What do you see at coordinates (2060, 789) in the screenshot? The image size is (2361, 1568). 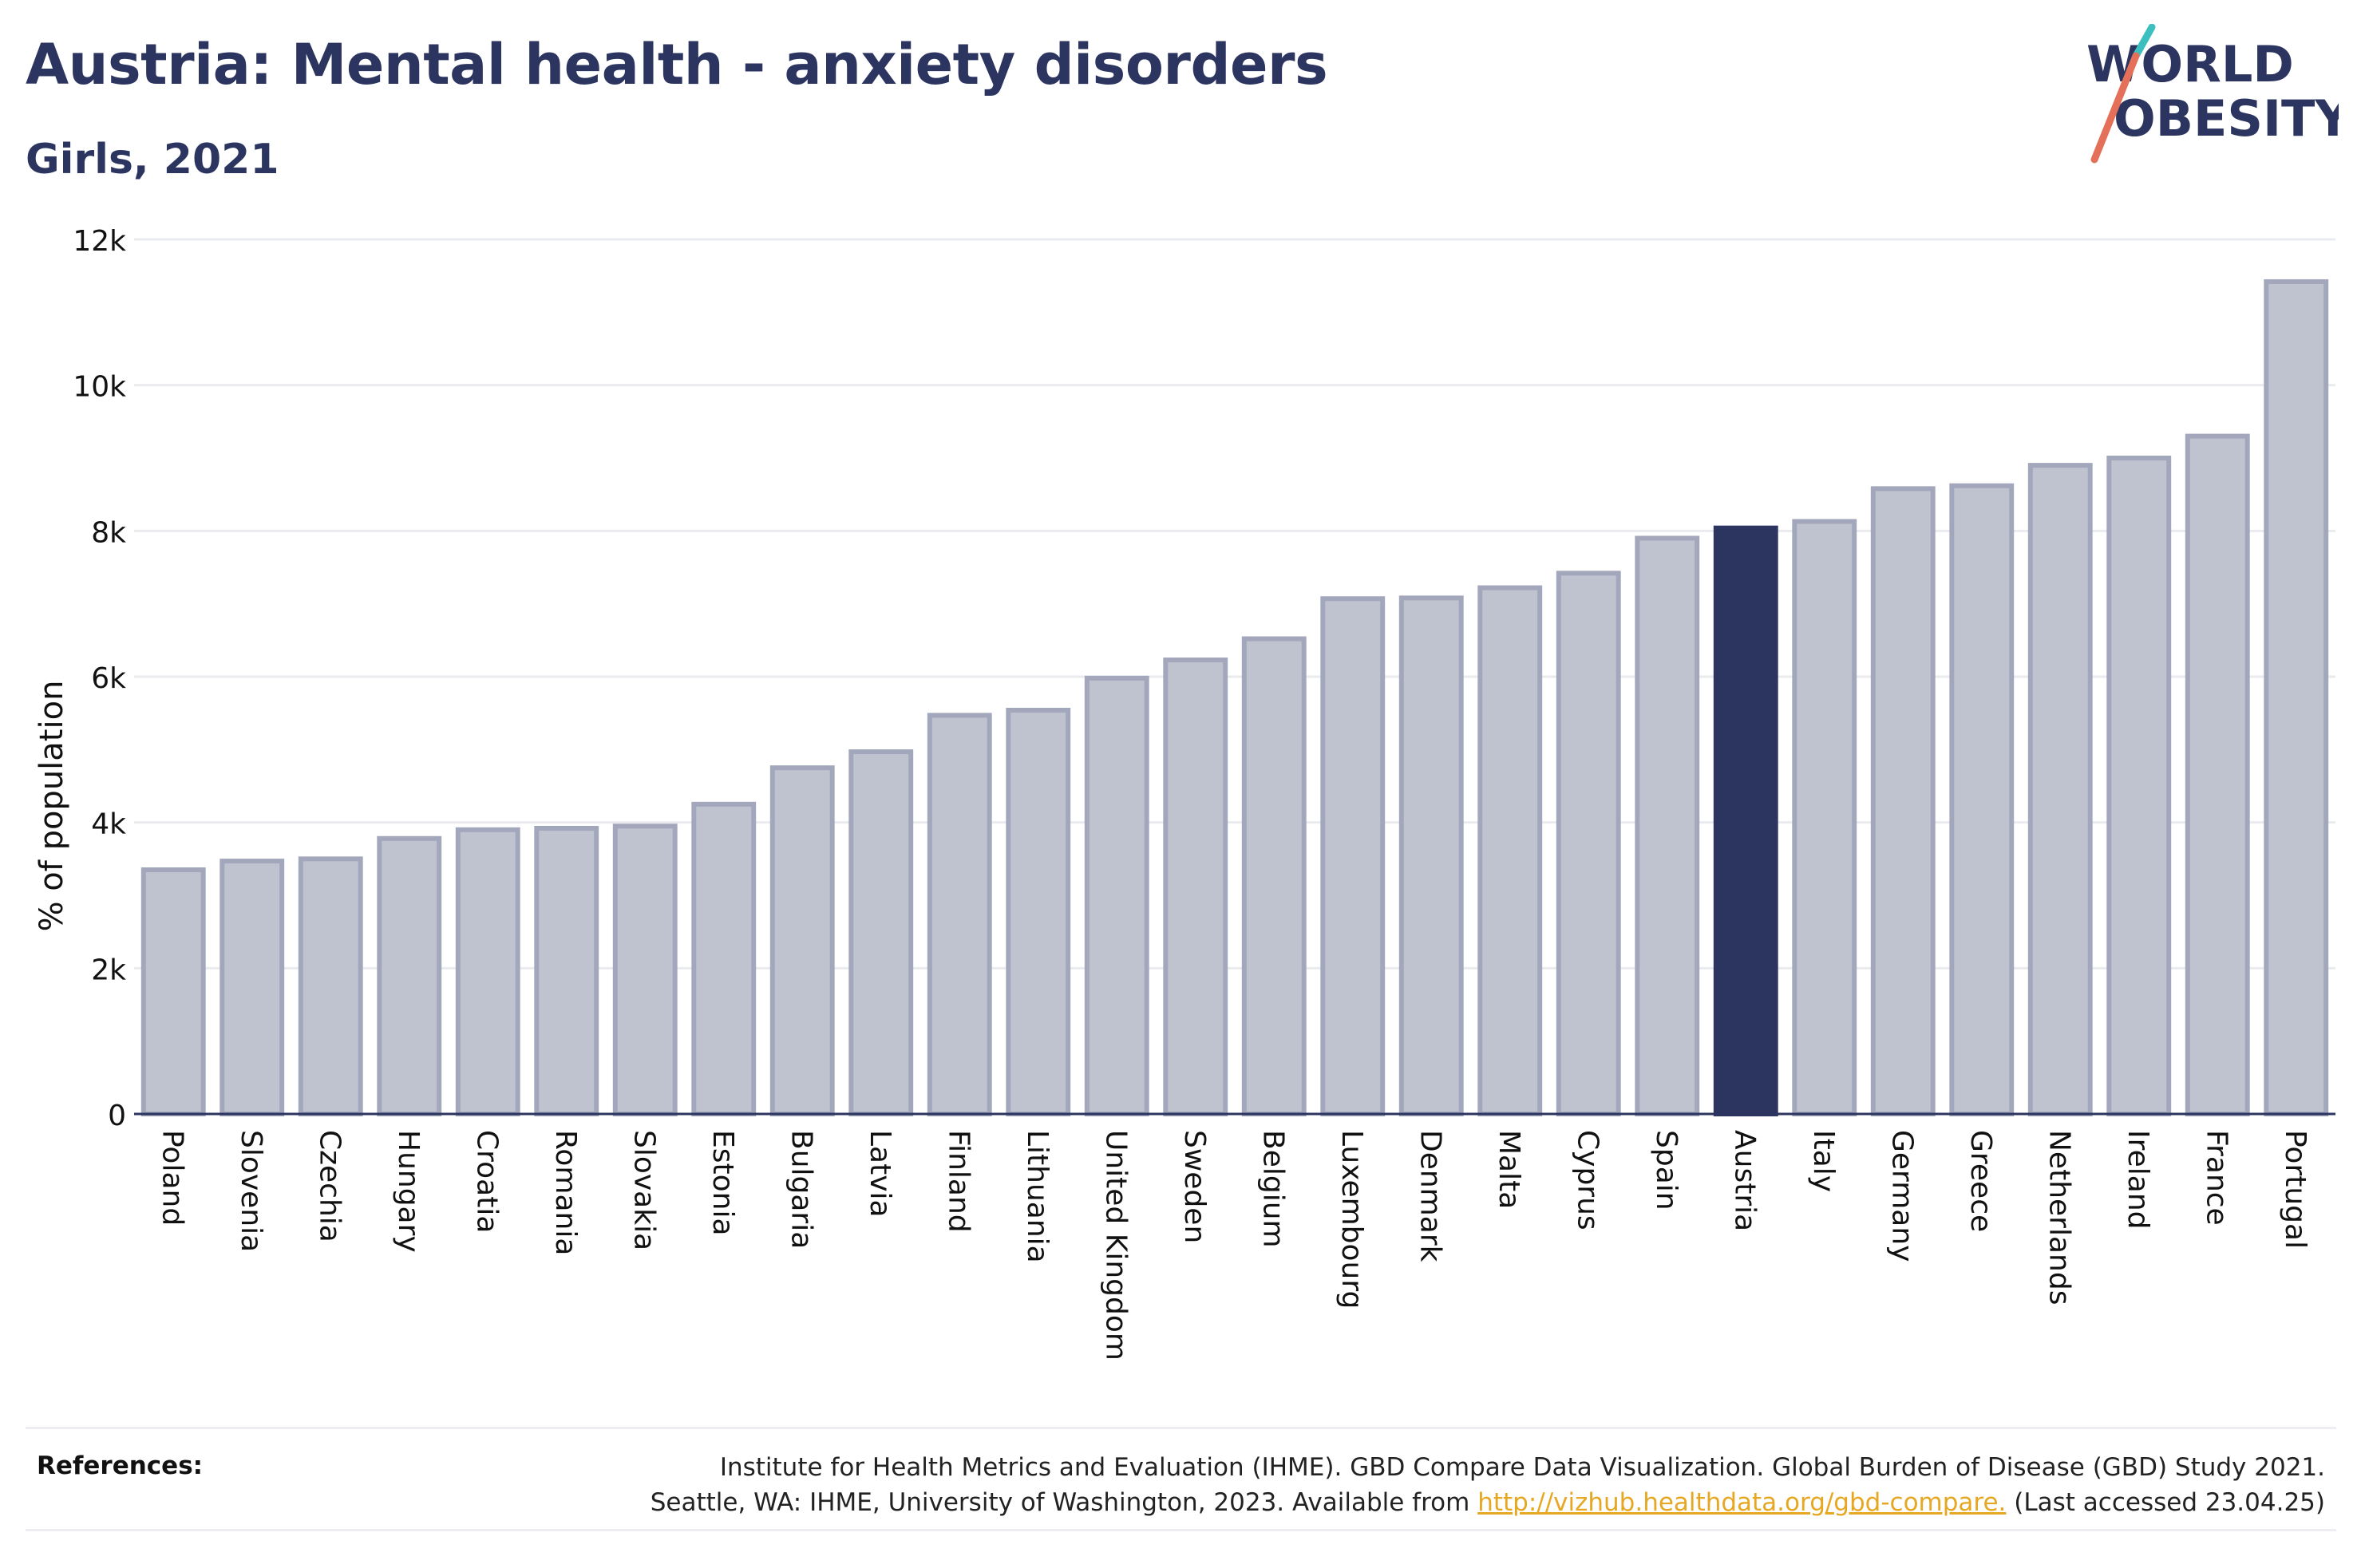 I see `bar-netherlands` at bounding box center [2060, 789].